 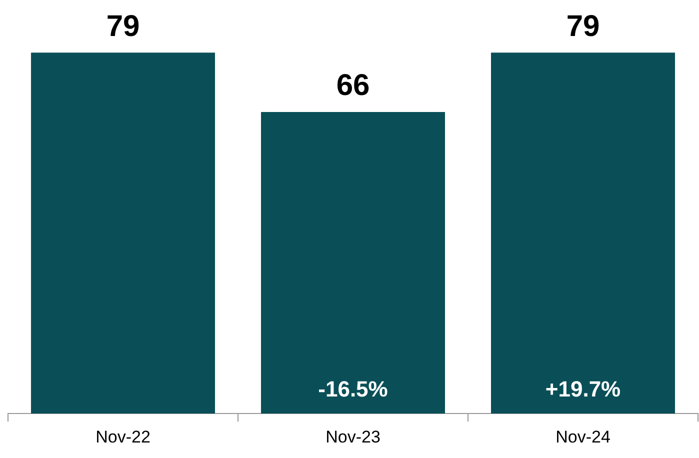 I want to click on x-tick-label: Nov-22, so click(x=123, y=436).